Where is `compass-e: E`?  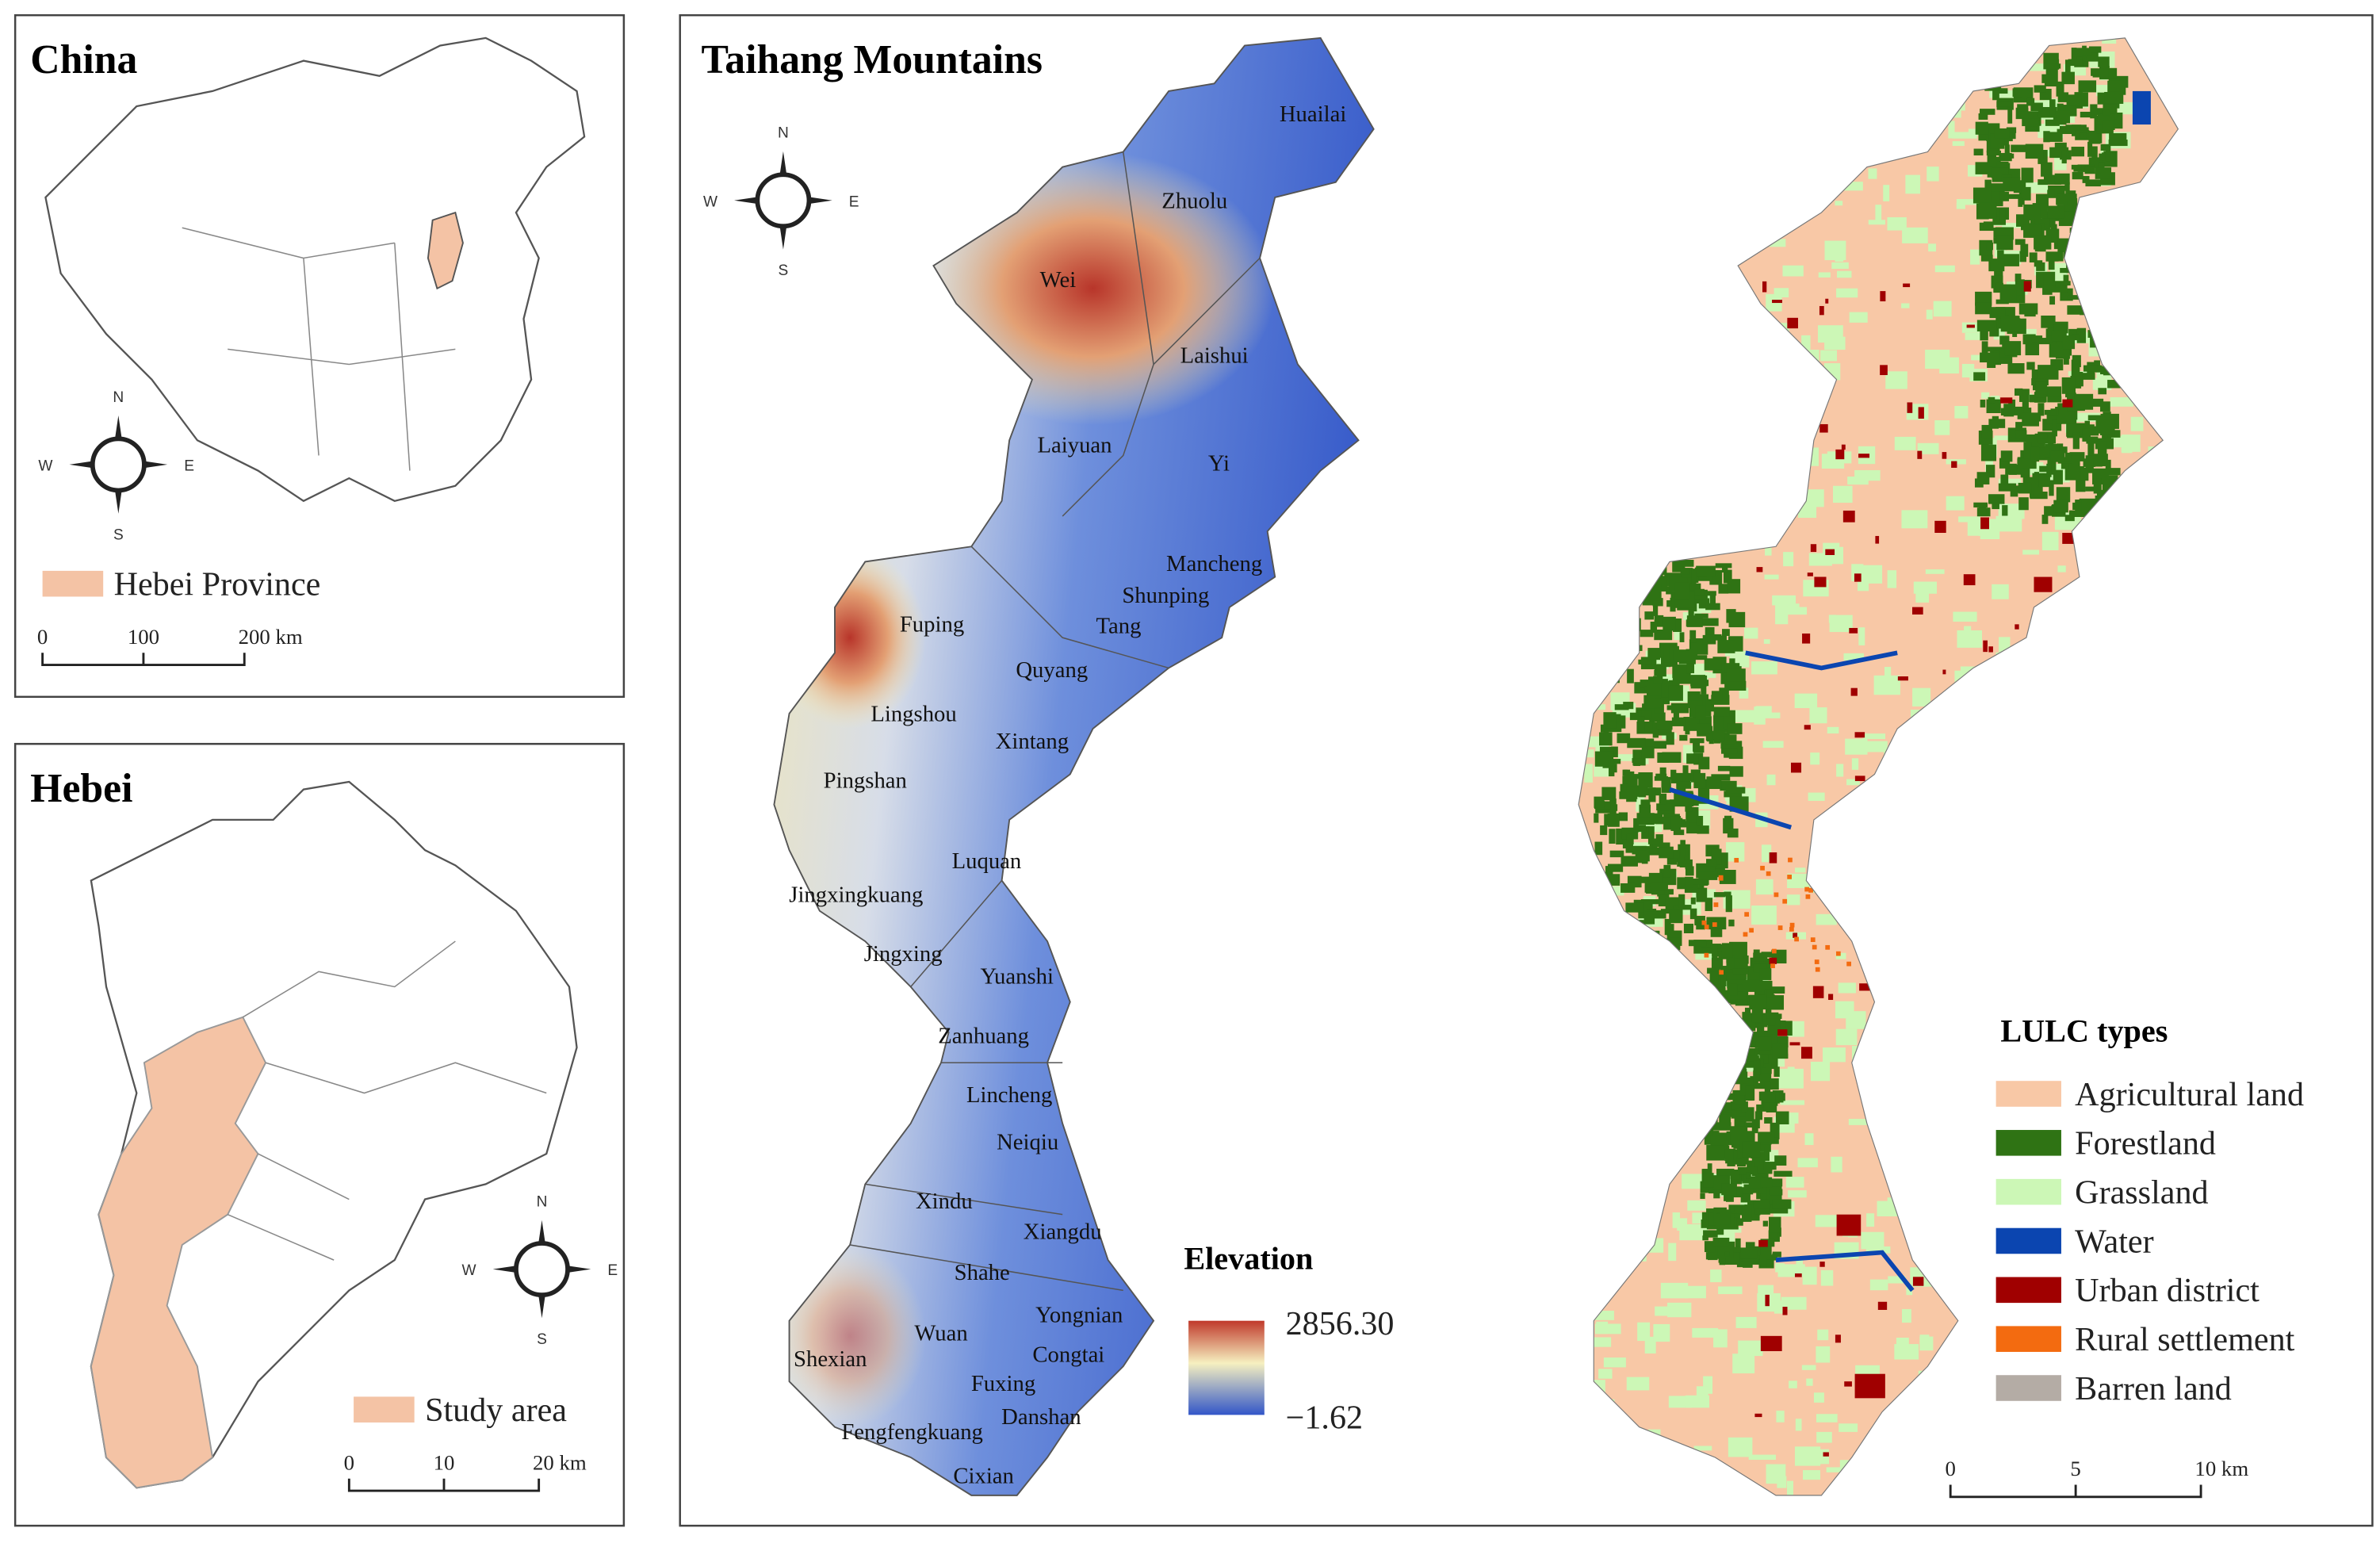 compass-e: E is located at coordinates (189, 466).